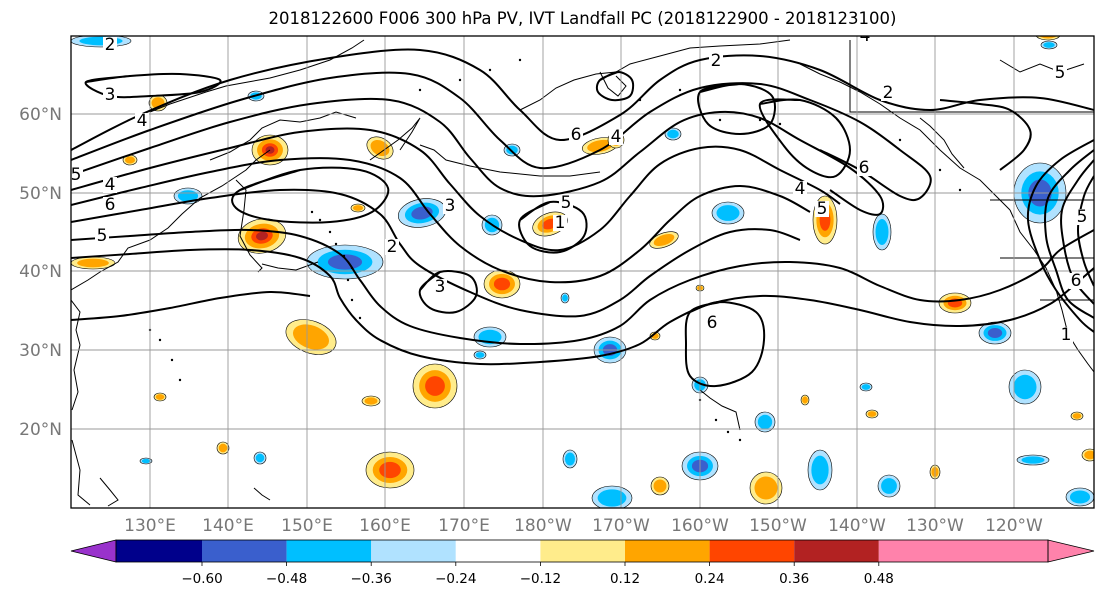 Image resolution: width=1105 pixels, height=601 pixels. Describe the element at coordinates (413, 551) in the screenshot. I see `colorbar-segment` at that location.